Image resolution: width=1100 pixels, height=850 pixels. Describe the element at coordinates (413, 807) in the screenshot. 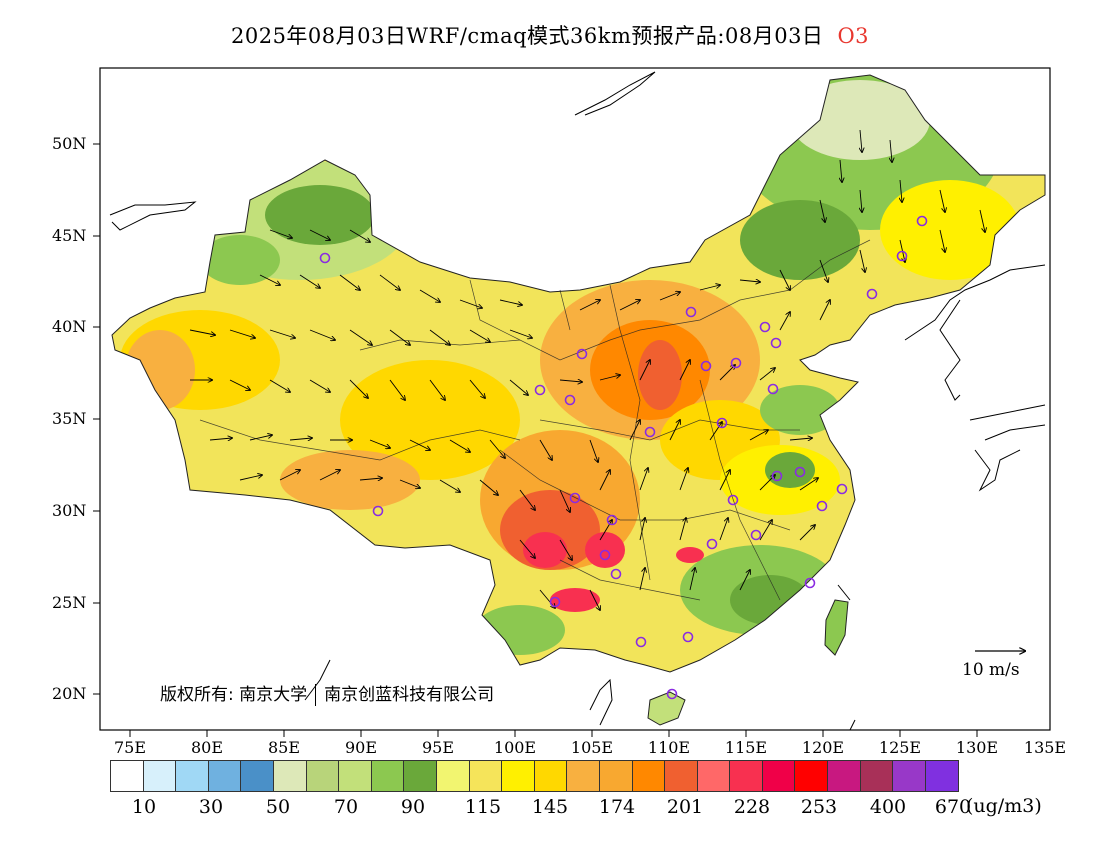

I see `legend-tick: 90` at that location.